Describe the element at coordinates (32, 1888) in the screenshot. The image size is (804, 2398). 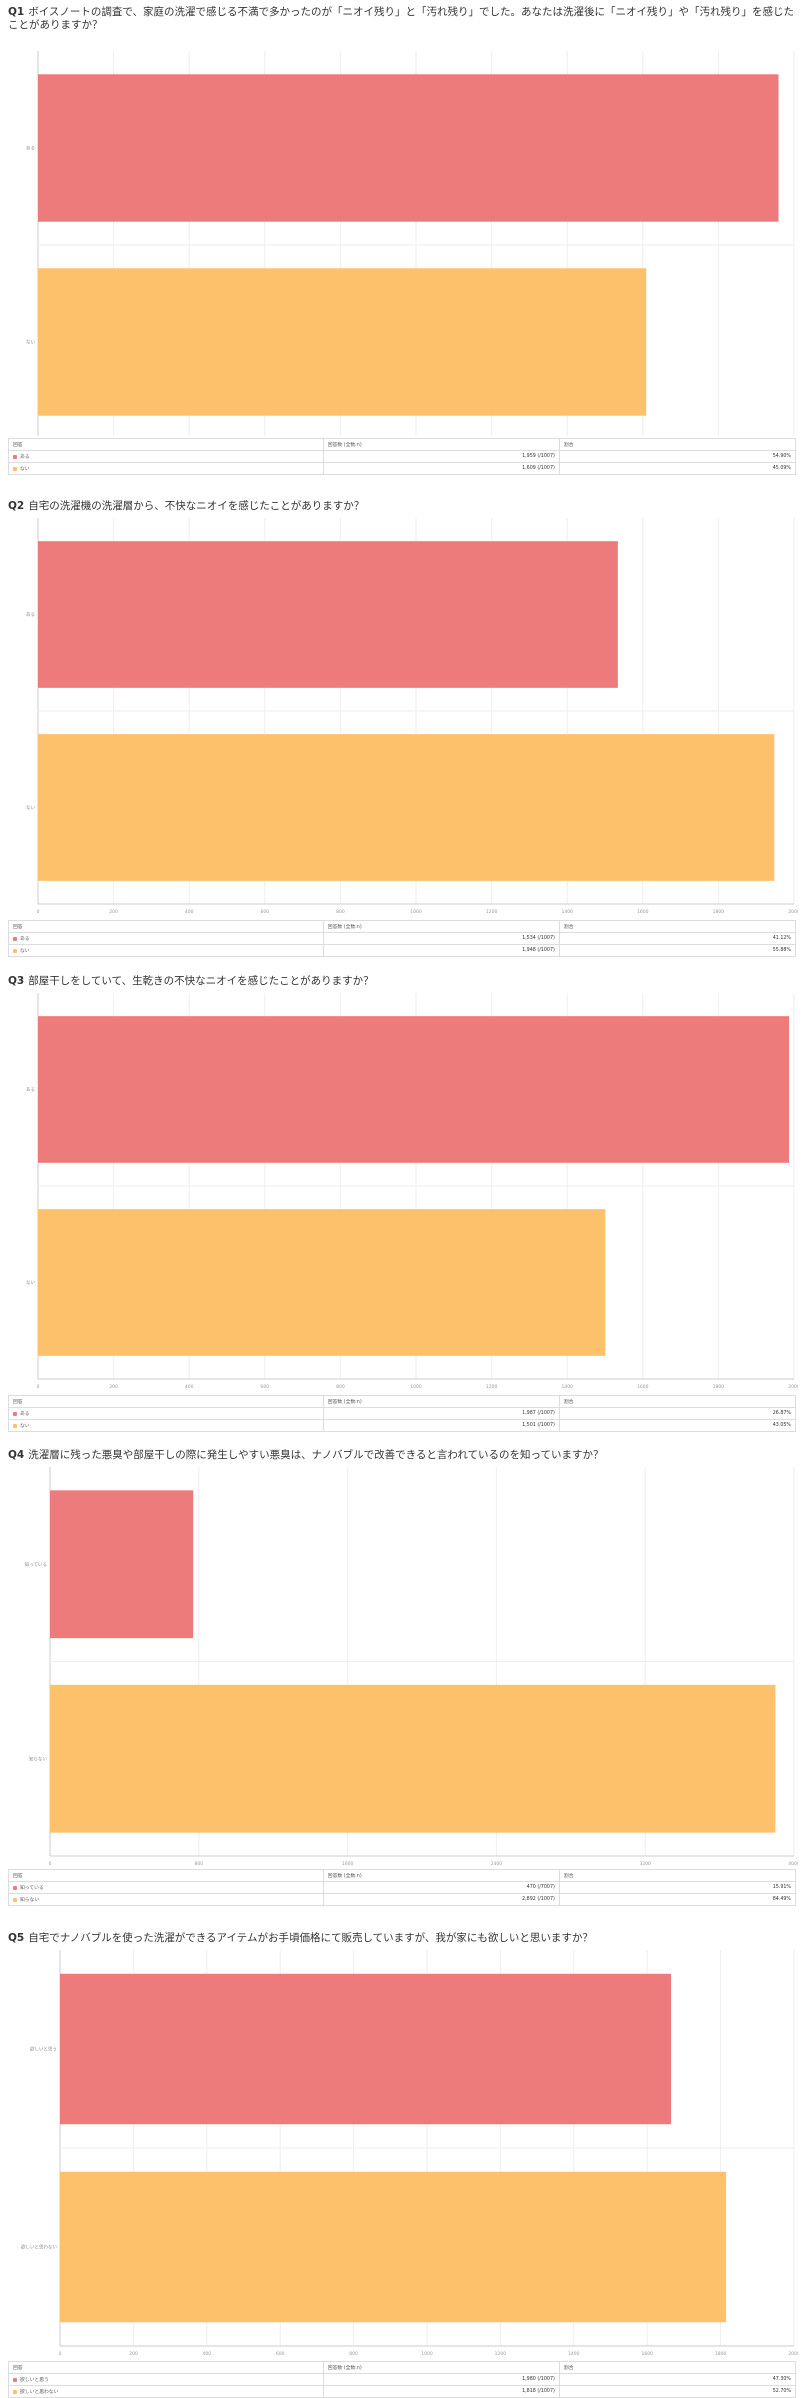
I see `row-option-label: 知っている` at that location.